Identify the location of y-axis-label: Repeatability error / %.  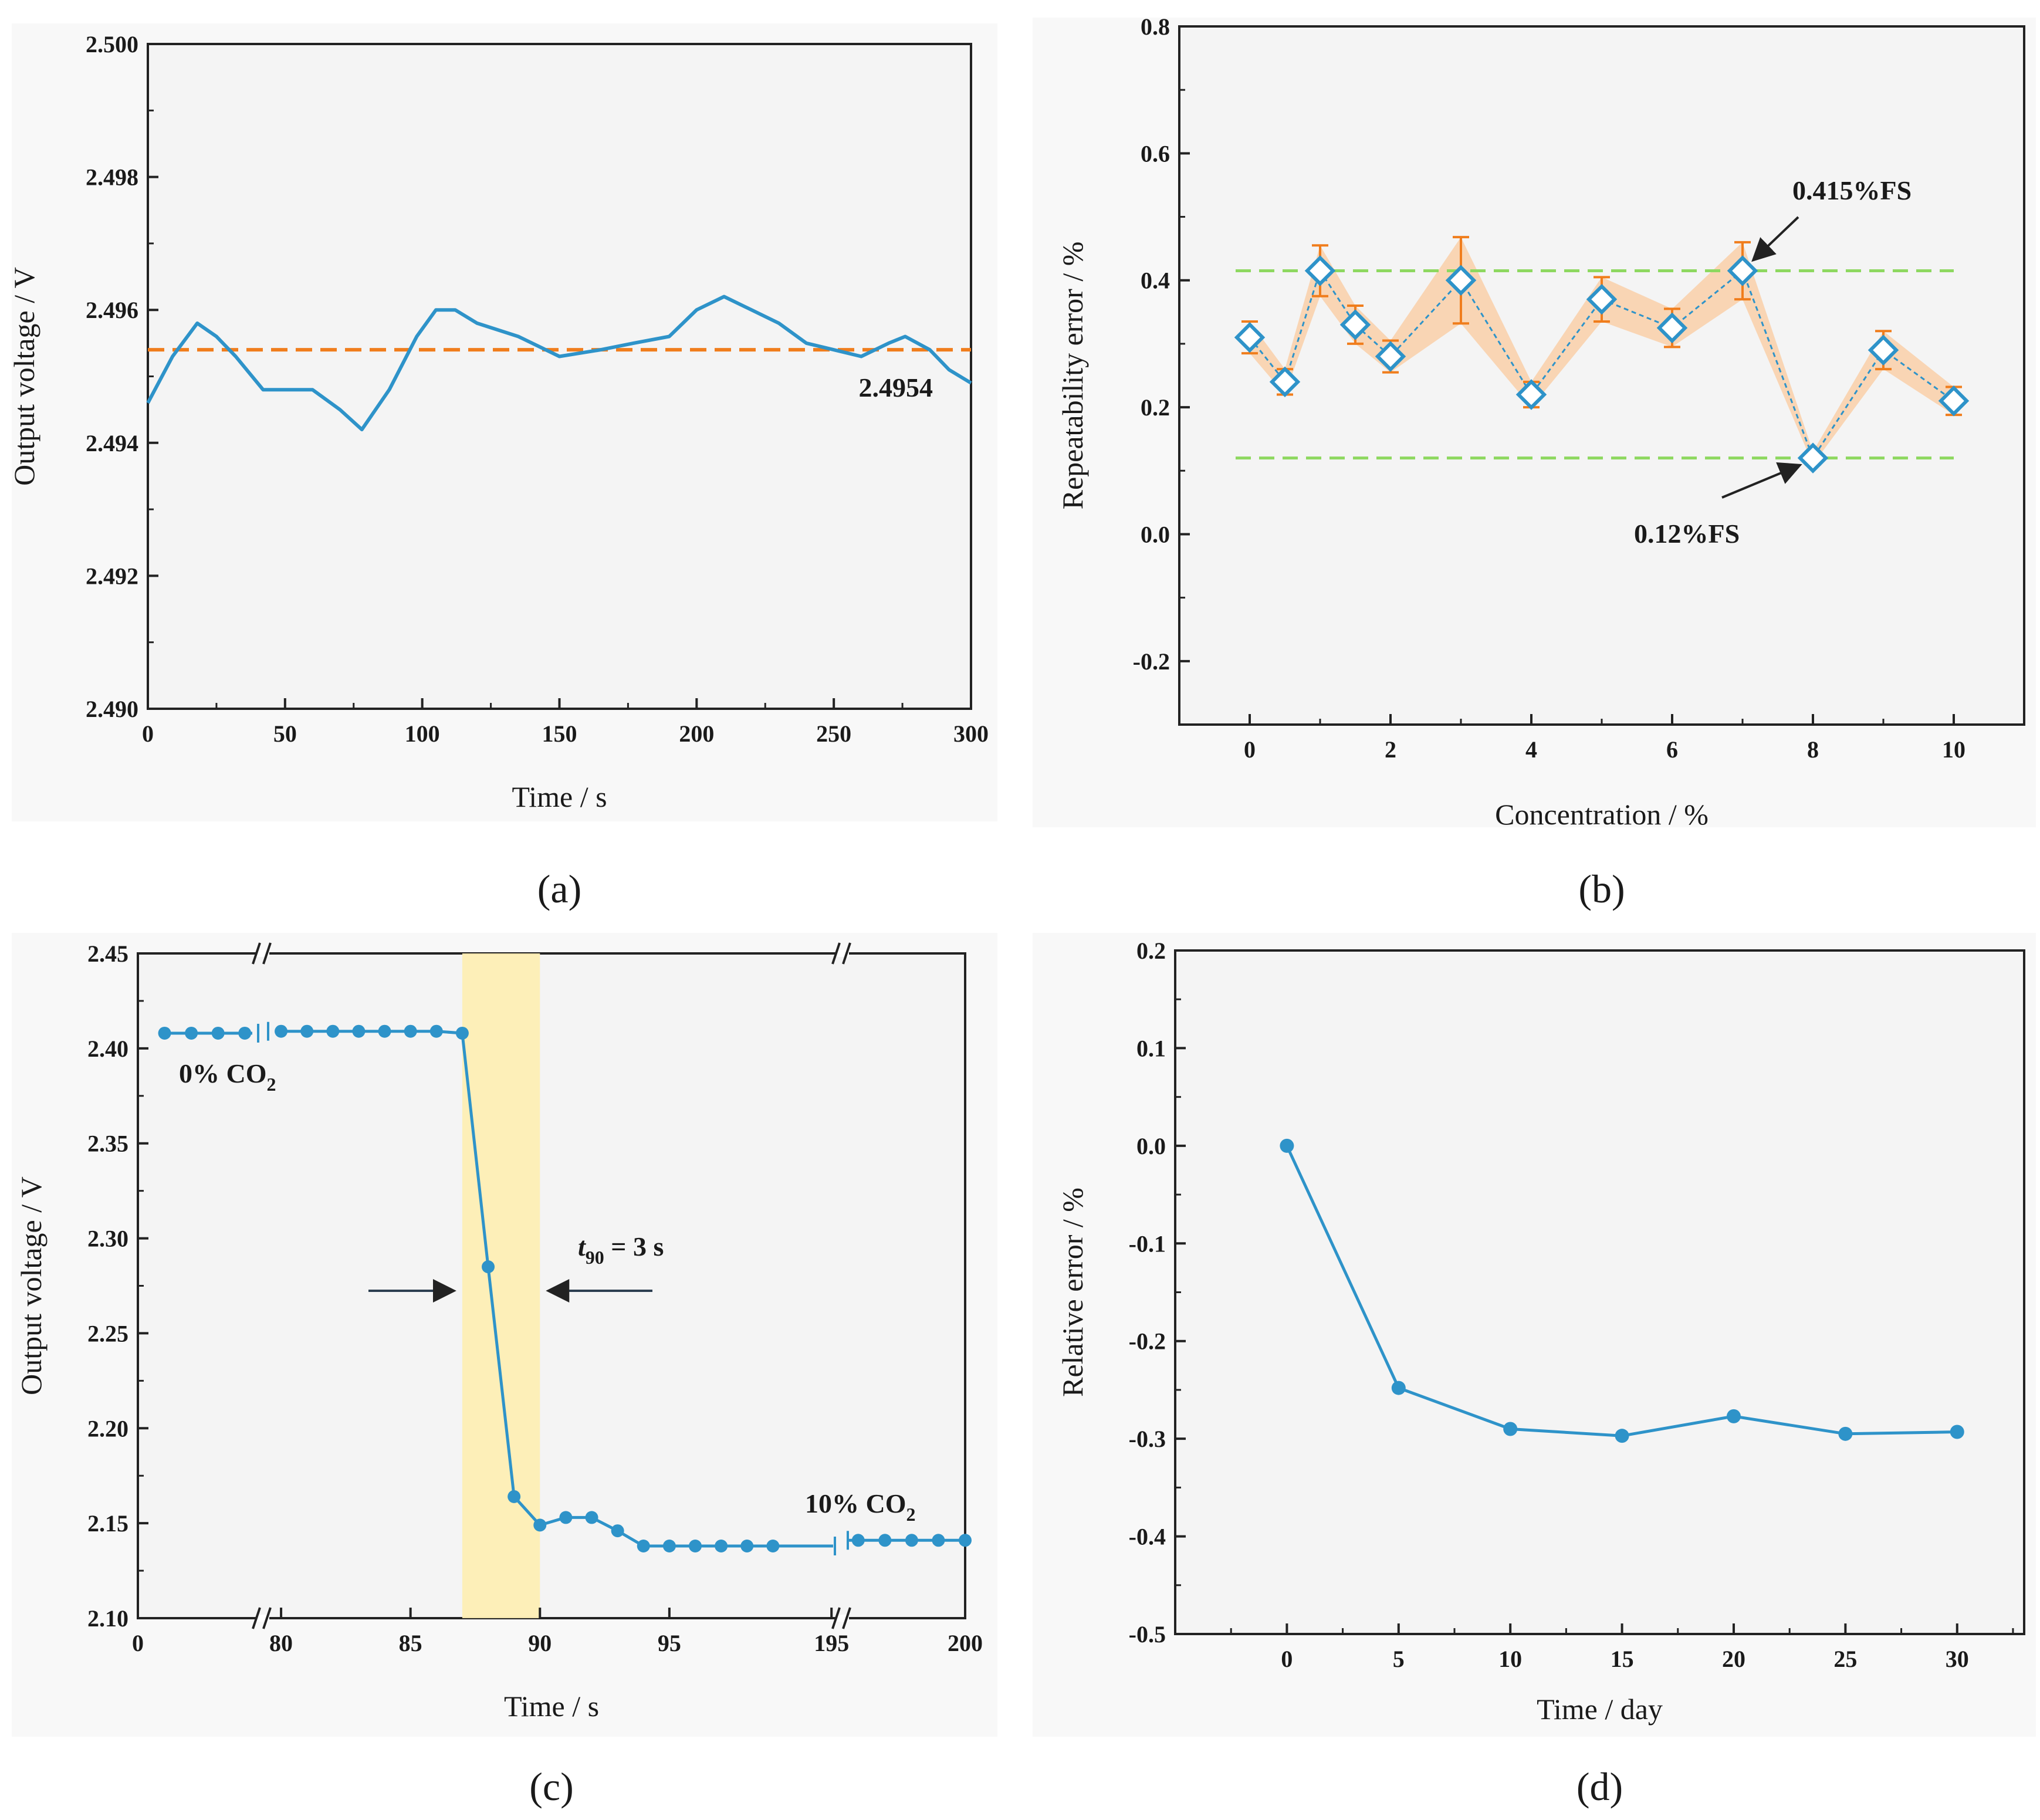
(1072, 376).